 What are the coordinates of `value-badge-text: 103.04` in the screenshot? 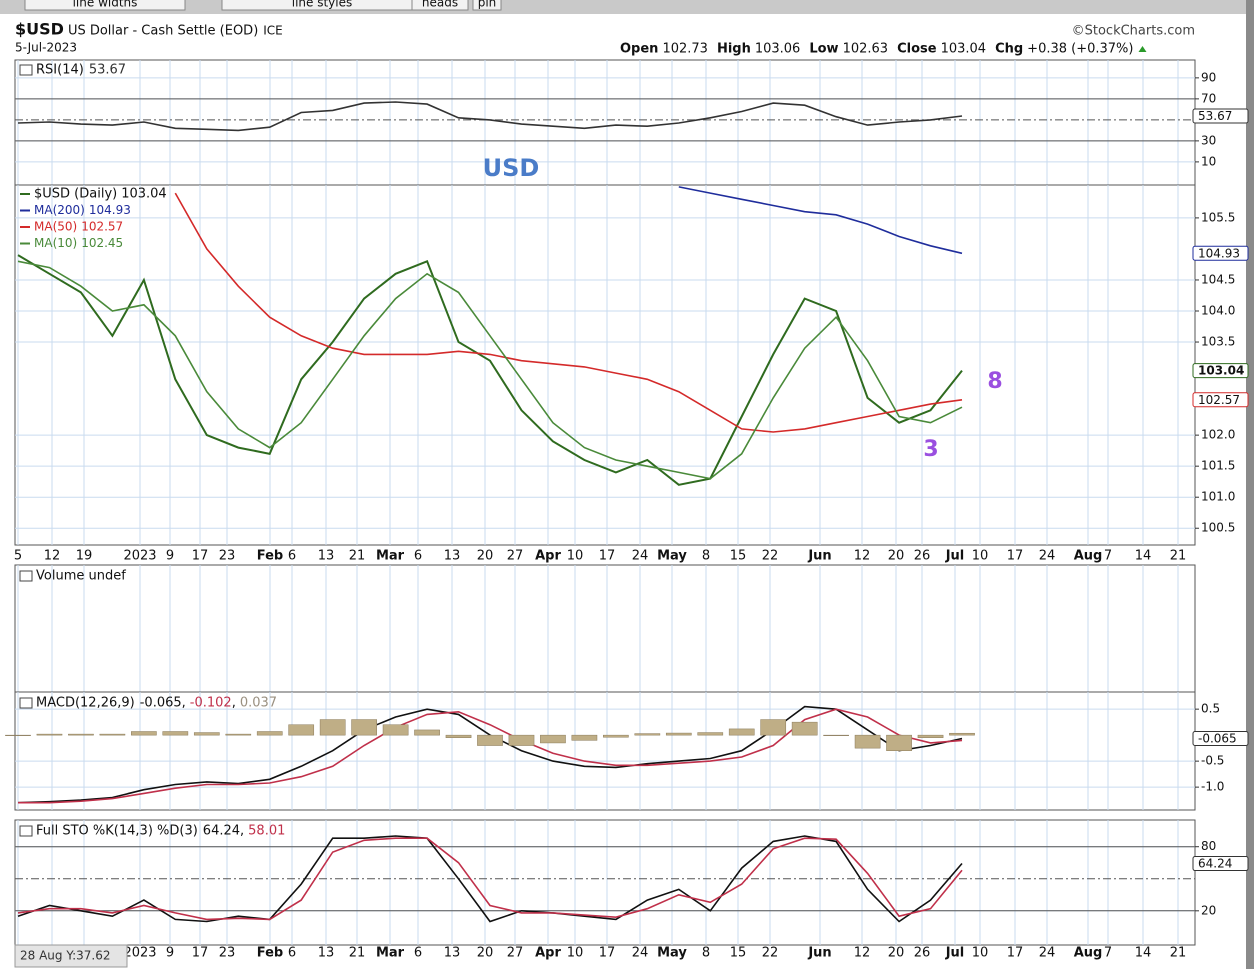 It's located at (1221, 371).